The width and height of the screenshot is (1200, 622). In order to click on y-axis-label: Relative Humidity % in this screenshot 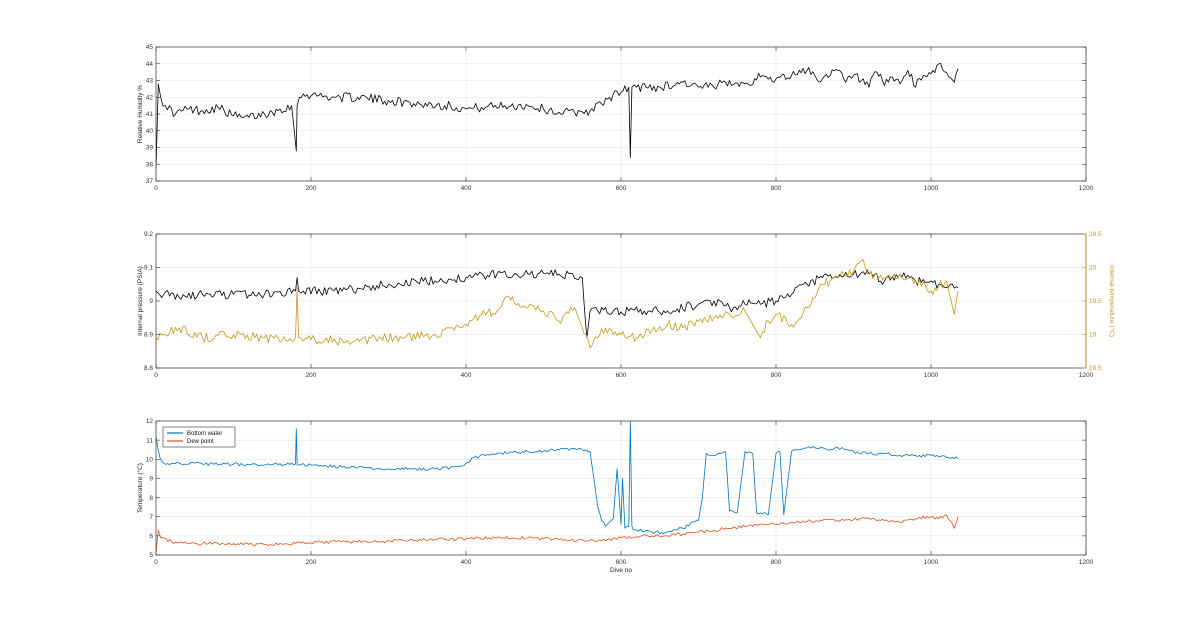, I will do `click(140, 114)`.